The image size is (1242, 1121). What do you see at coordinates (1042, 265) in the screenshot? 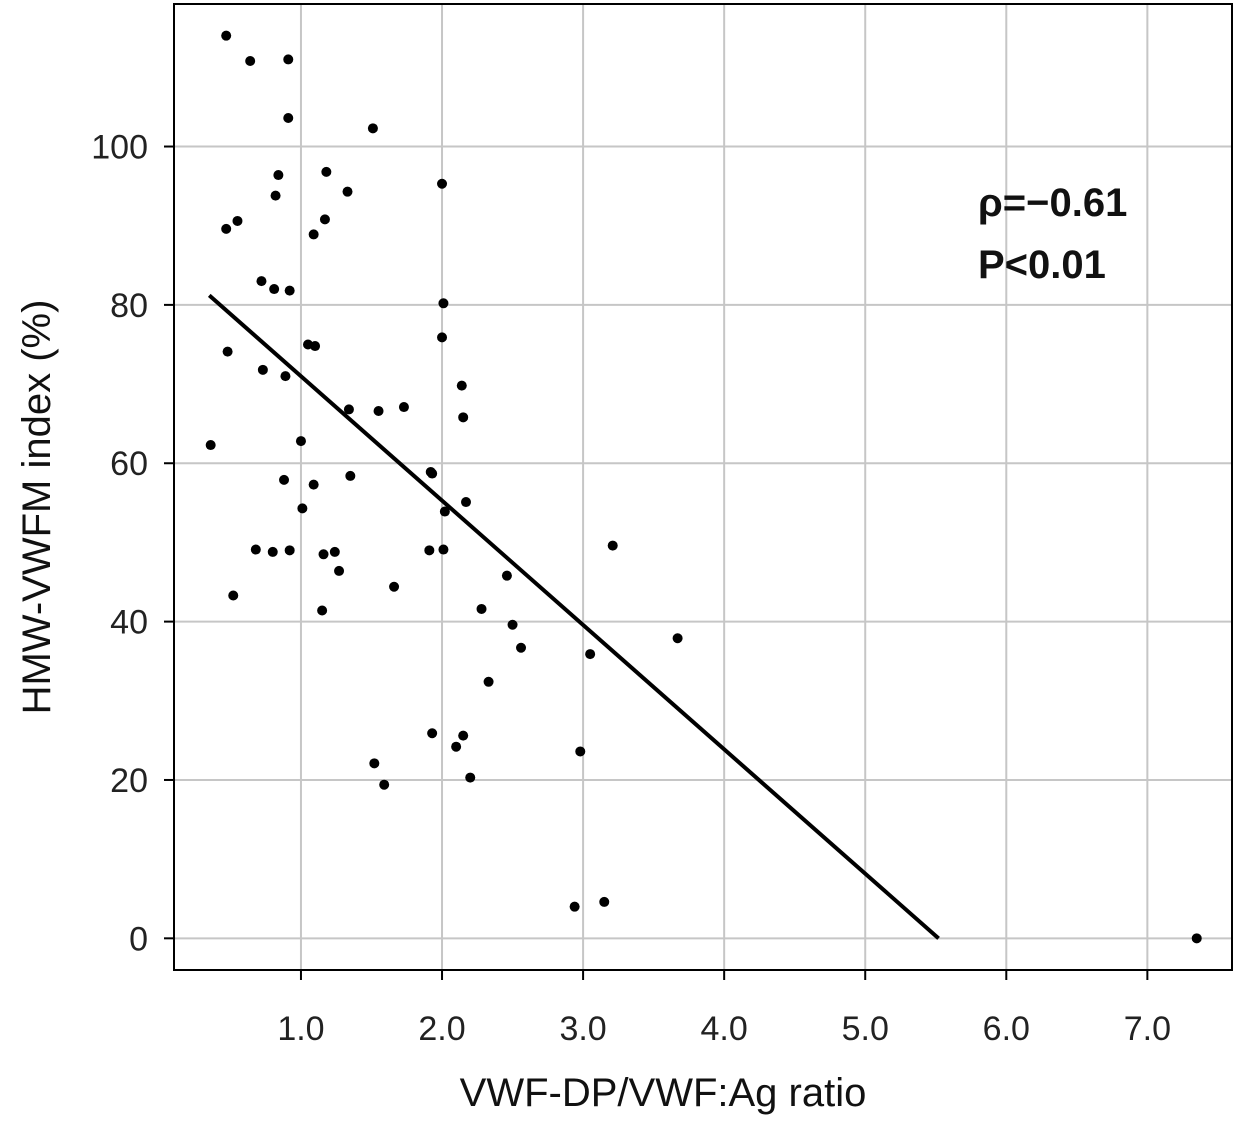
I see `p-value-annotation: P<0.01` at bounding box center [1042, 265].